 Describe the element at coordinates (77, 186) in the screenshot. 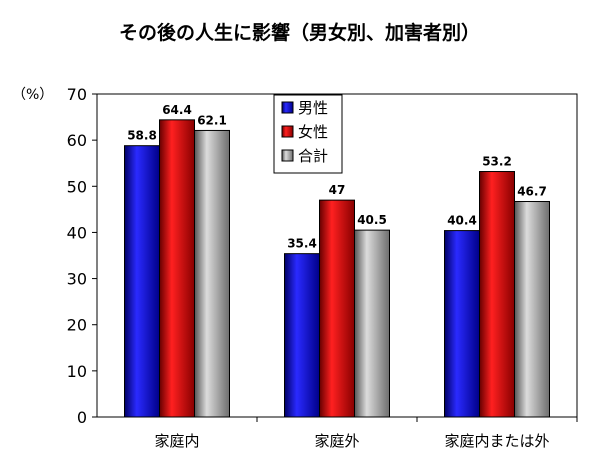

I see `y-tick-label: 50` at that location.